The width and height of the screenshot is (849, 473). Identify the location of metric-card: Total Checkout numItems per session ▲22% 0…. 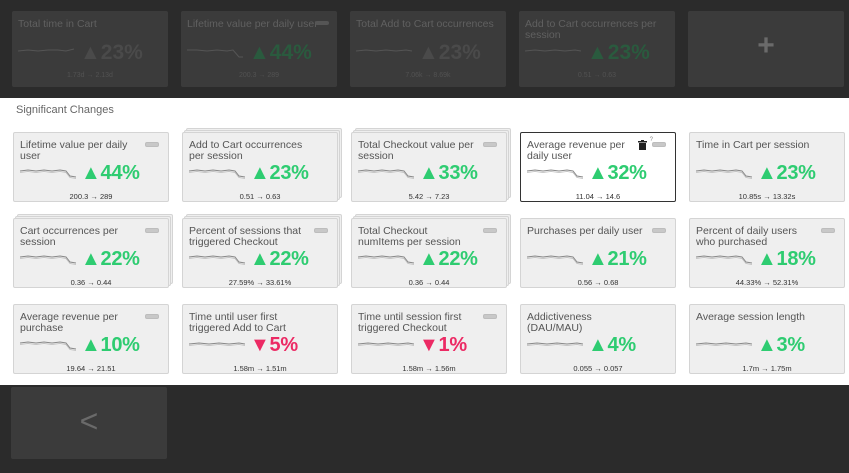
(429, 253).